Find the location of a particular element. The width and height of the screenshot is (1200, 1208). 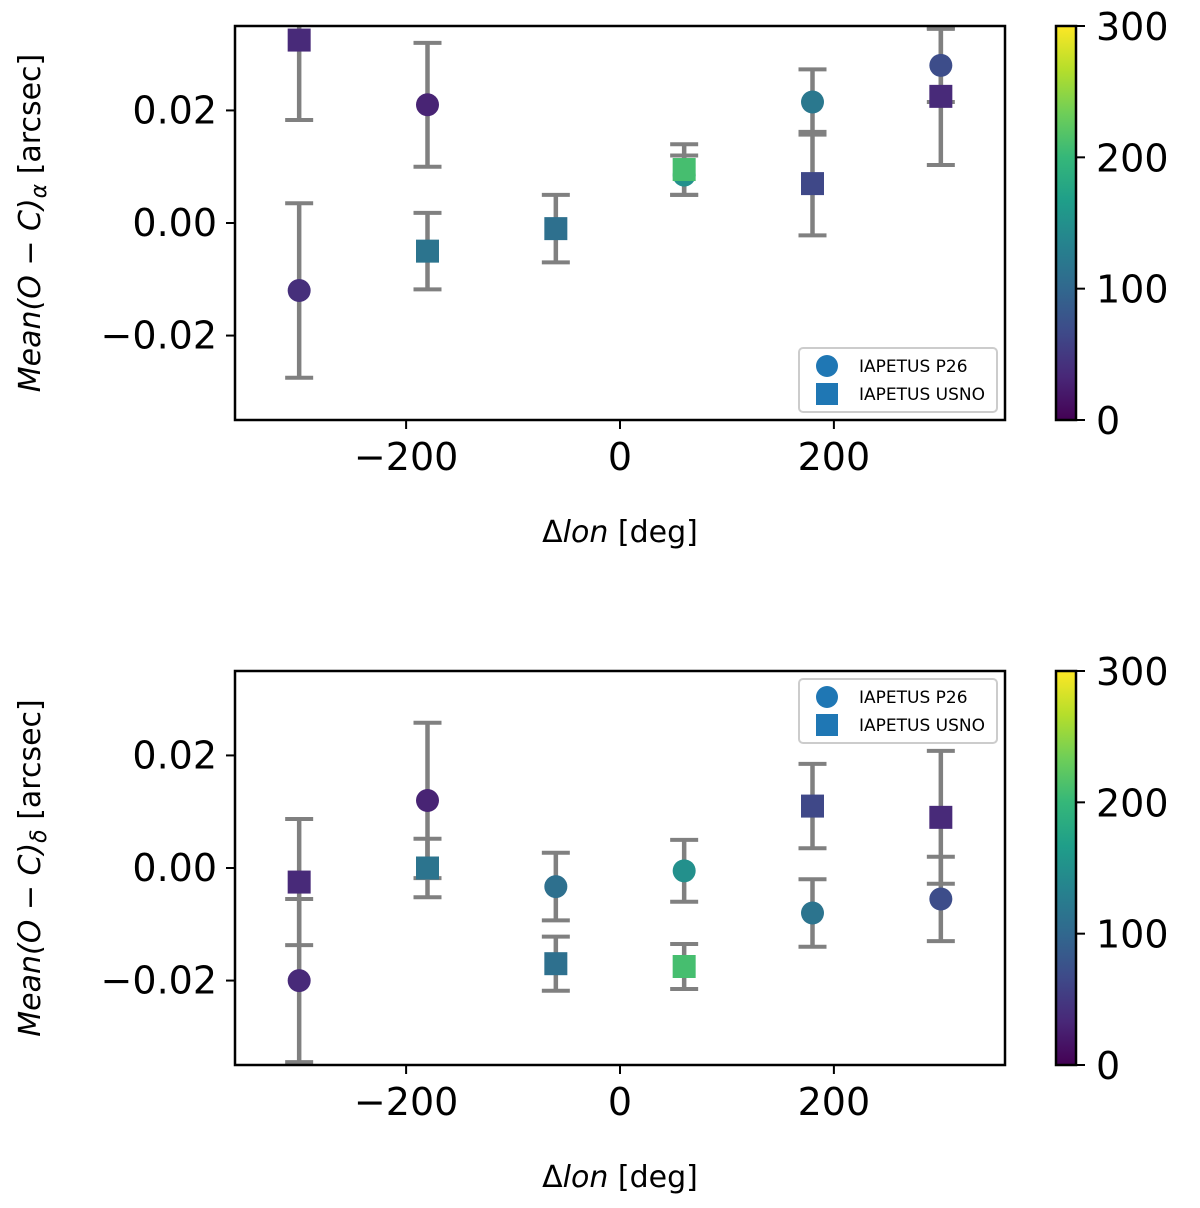

y-axis-label: Mean(O − C)α [arcsec] is located at coordinates (32, 223).